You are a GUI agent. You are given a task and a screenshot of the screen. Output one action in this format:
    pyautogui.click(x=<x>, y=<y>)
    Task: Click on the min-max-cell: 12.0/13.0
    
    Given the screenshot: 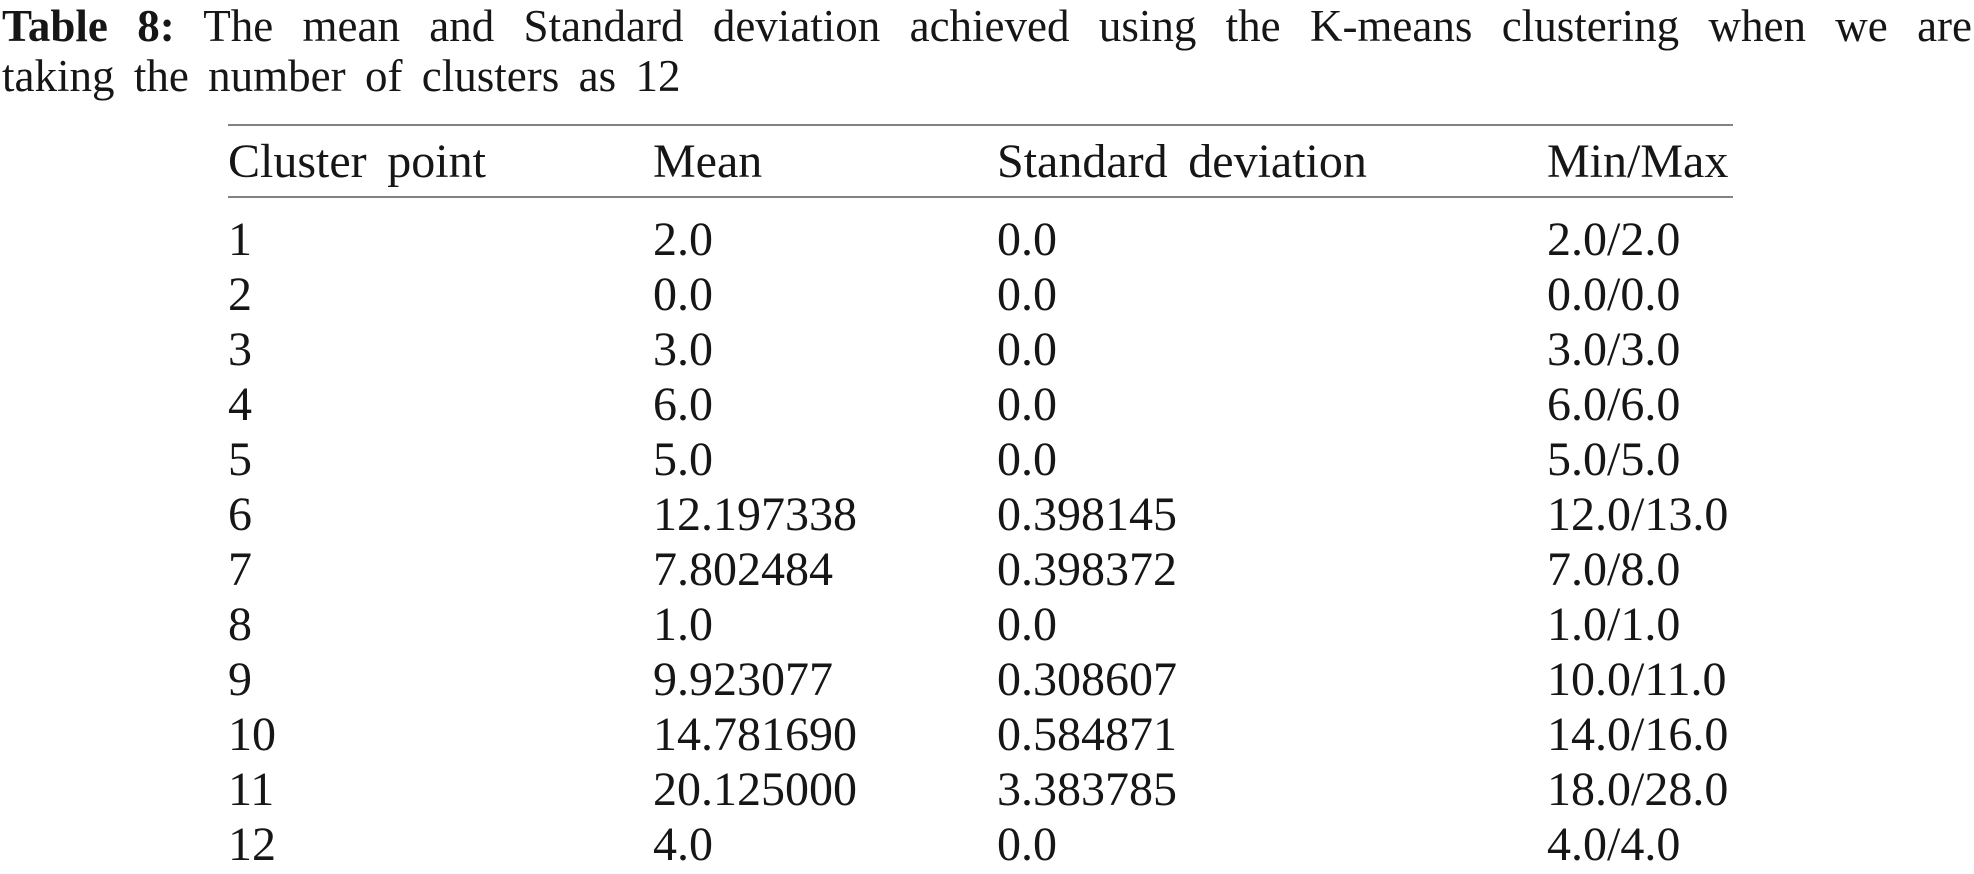 What is the action you would take?
    pyautogui.click(x=1638, y=514)
    